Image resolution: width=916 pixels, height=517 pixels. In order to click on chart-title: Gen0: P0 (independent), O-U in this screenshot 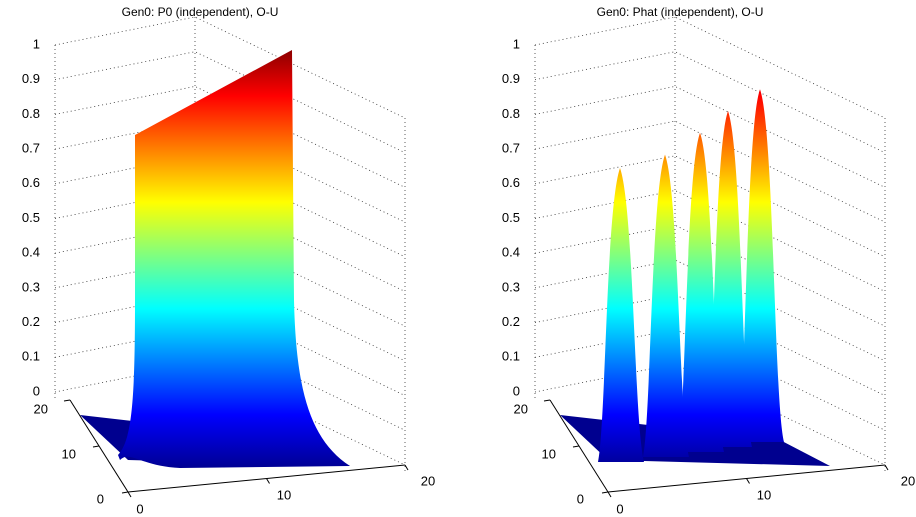, I will do `click(200, 12)`.